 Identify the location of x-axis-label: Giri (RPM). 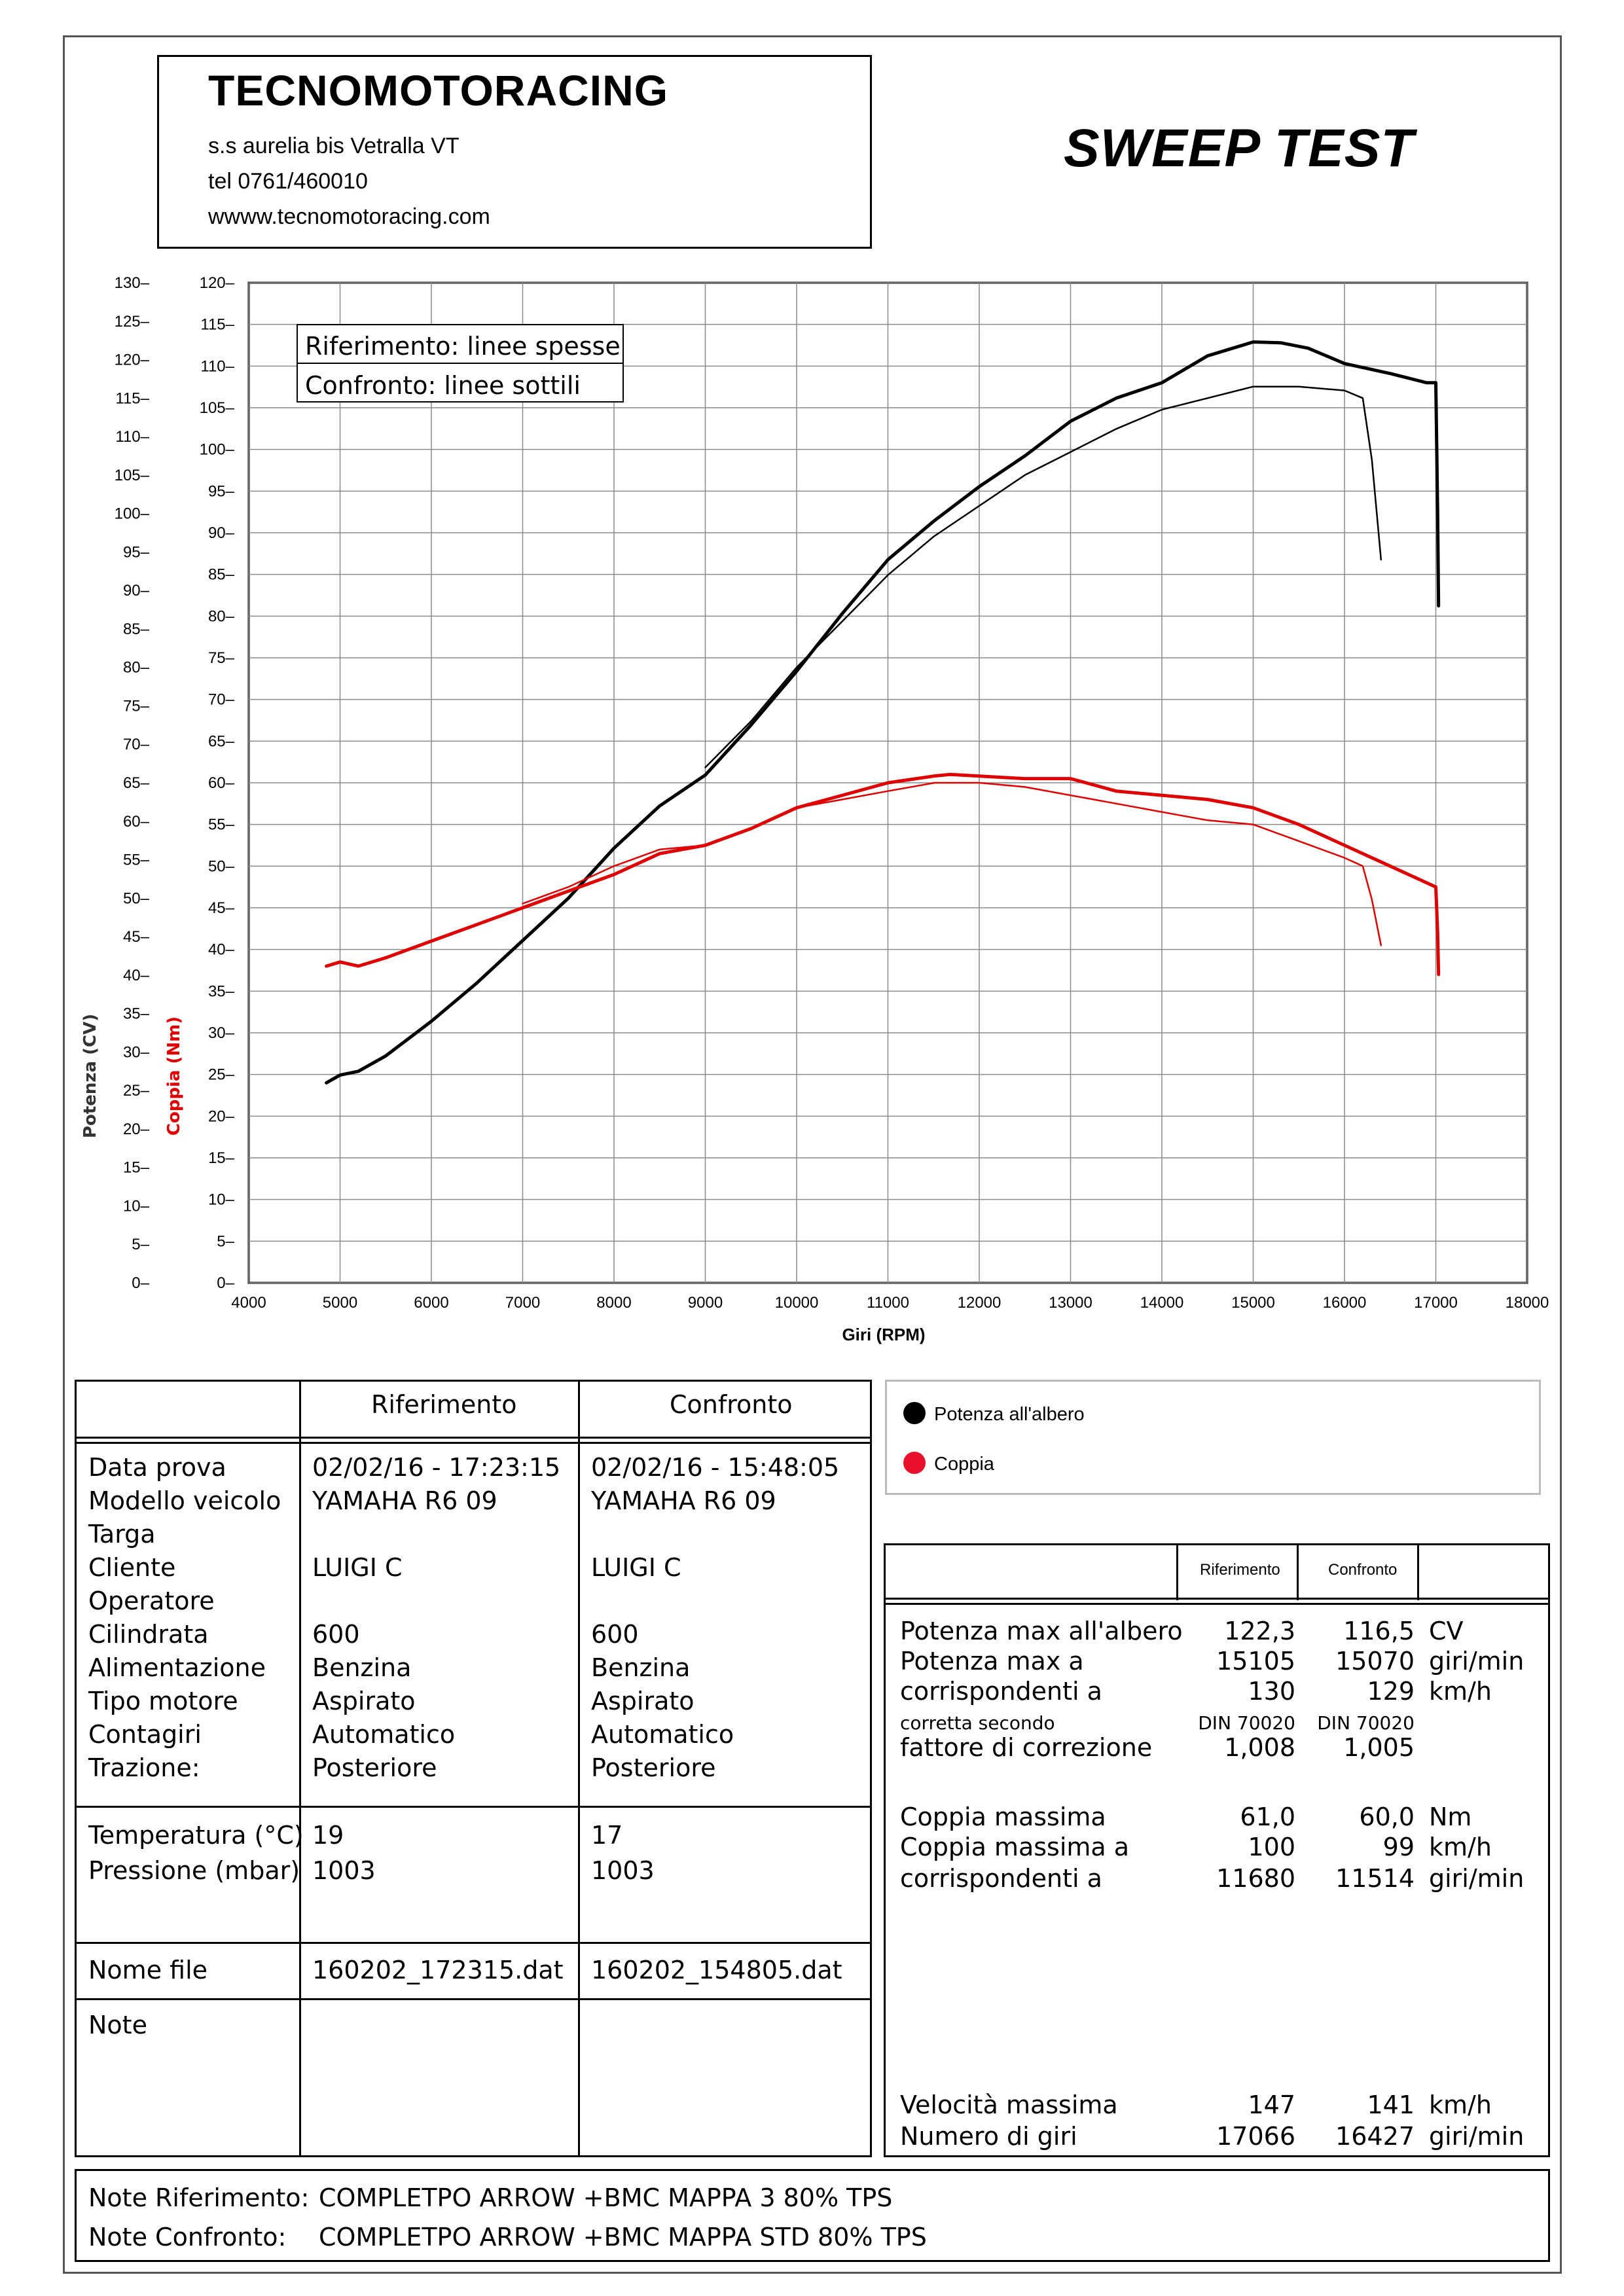
(884, 1334).